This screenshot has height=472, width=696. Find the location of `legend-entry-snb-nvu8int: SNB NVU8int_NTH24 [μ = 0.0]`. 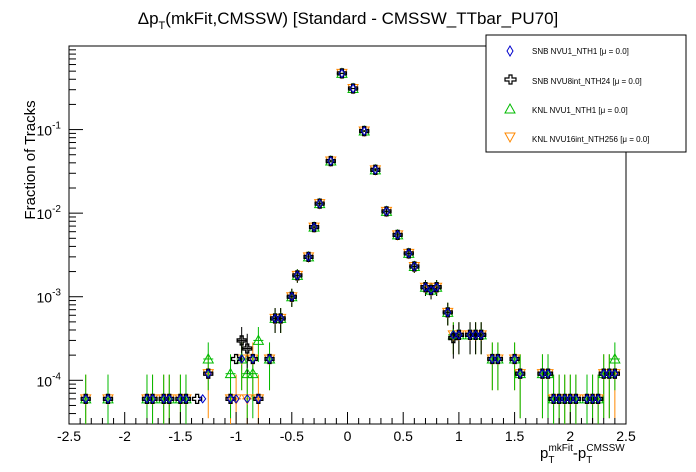

legend-entry-snb-nvu8int: SNB NVU8int_NTH24 [μ = 0.0] is located at coordinates (587, 81).